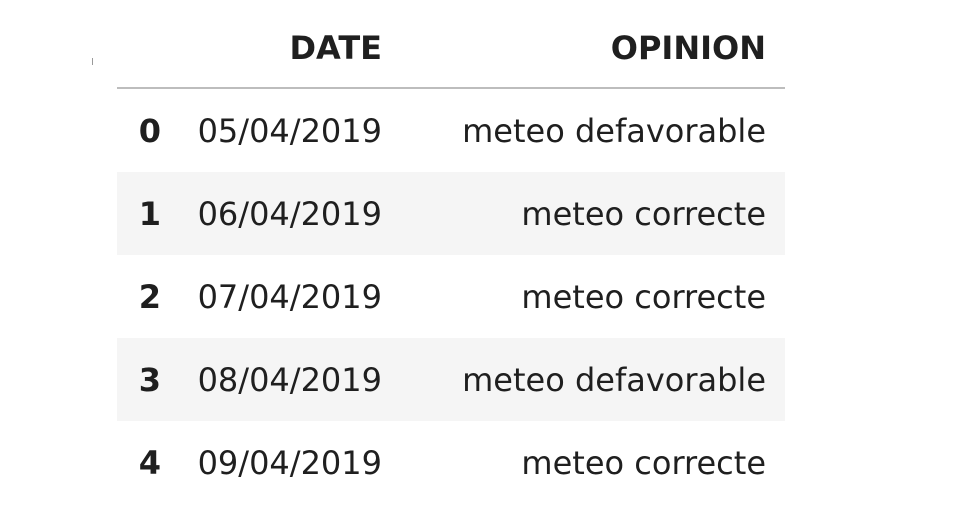  What do you see at coordinates (593, 48) in the screenshot?
I see `column-header-opinion: OPINION` at bounding box center [593, 48].